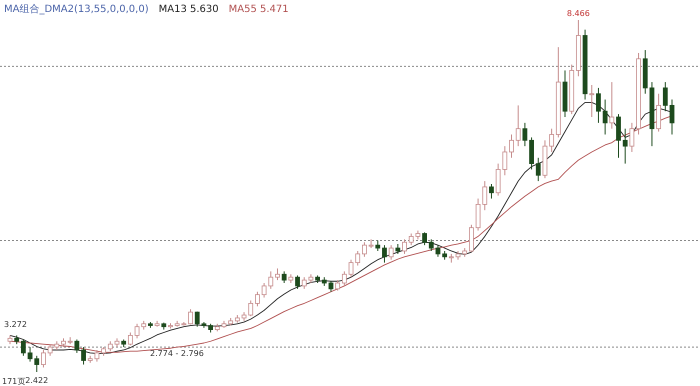 The image size is (700, 386). I want to click on annotation: 2.422, so click(36, 380).